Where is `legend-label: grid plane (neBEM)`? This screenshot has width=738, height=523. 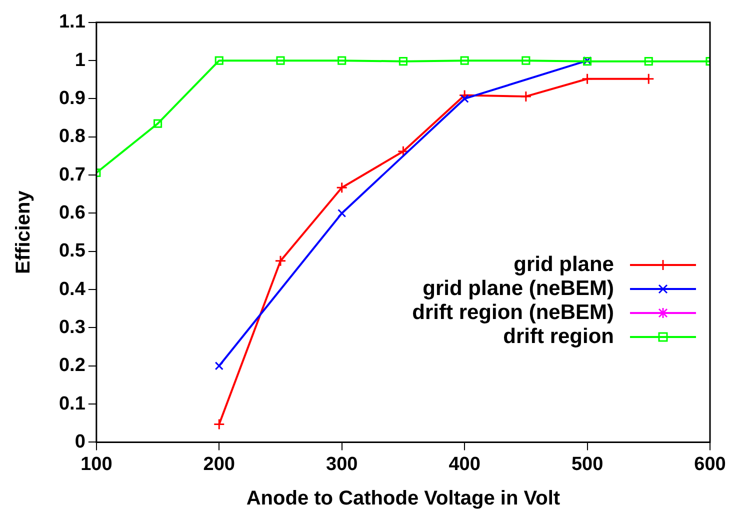 legend-label: grid plane (neBEM) is located at coordinates (518, 289).